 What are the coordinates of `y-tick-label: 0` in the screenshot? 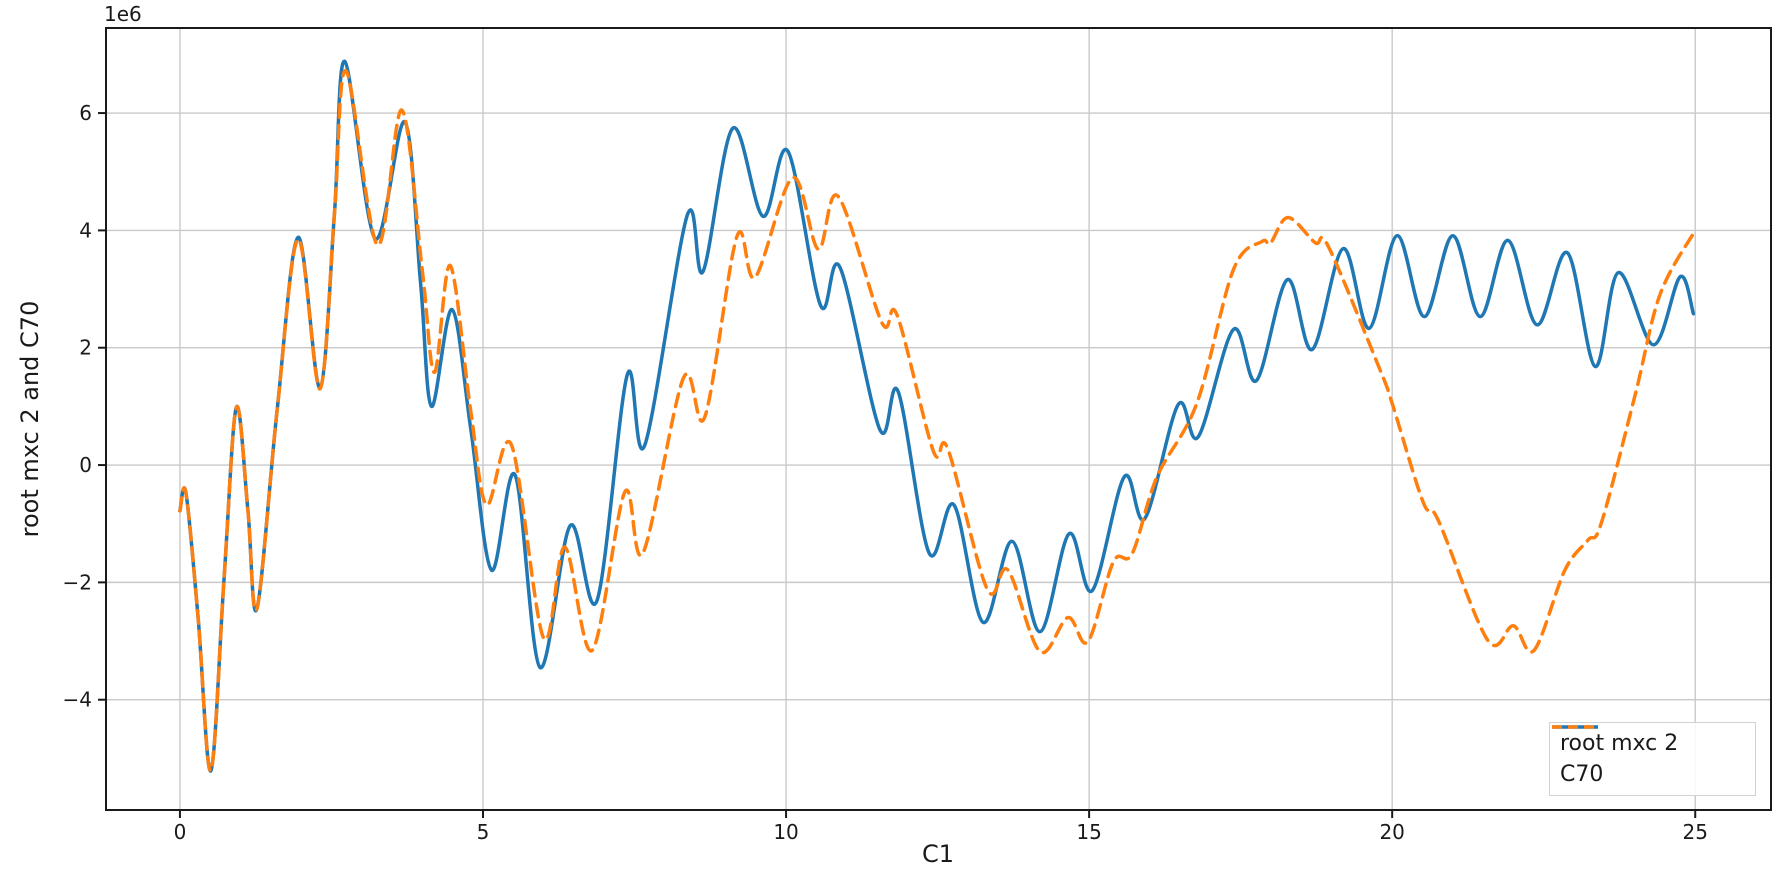 It's located at (85, 465).